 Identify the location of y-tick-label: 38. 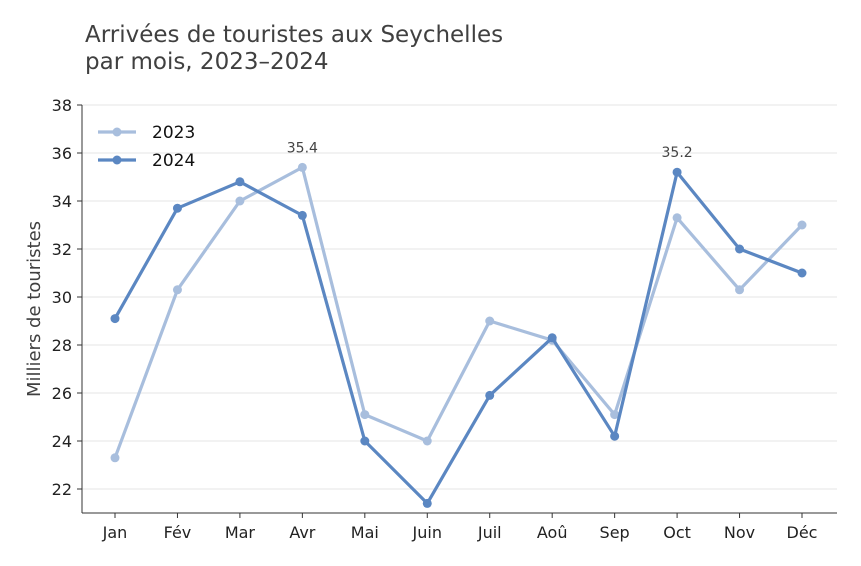
(62, 105).